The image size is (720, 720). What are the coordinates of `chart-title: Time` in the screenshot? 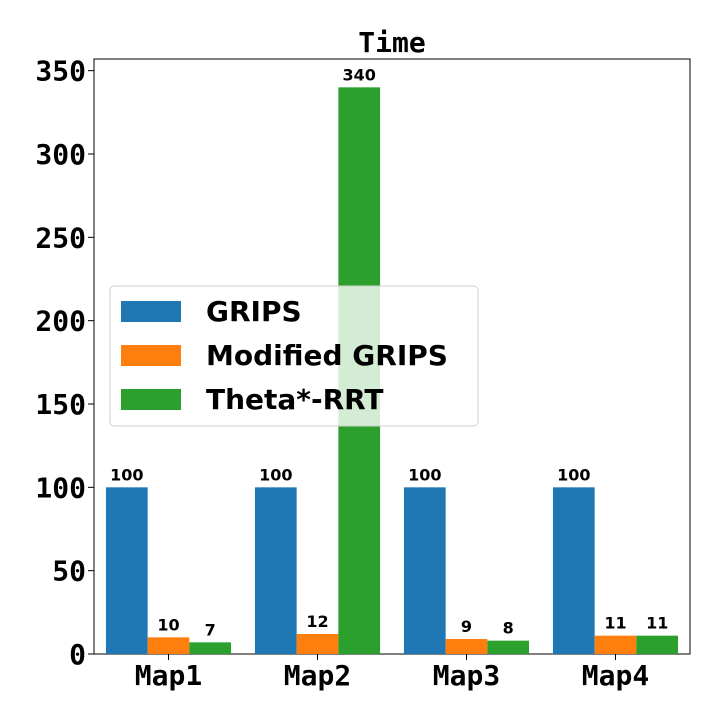 It's located at (391, 42).